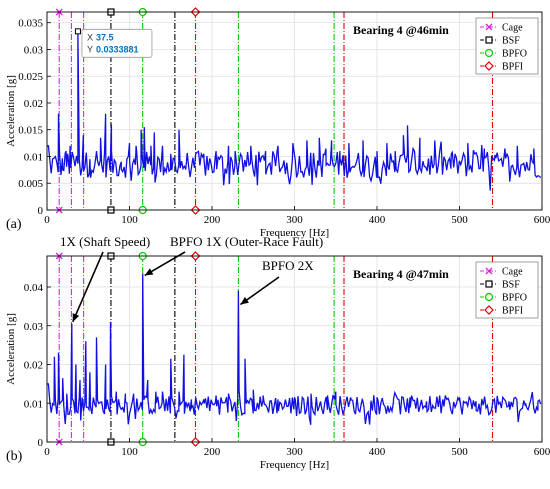  Describe the element at coordinates (117, 43) in the screenshot. I see `datatip-box` at that location.